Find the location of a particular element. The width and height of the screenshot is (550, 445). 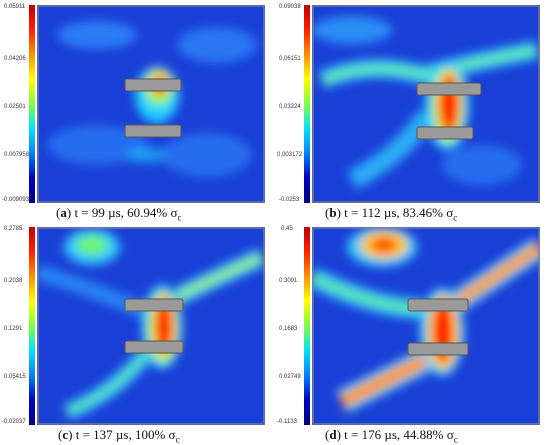

colorbar-tick: 0.06151 is located at coordinates (290, 59).